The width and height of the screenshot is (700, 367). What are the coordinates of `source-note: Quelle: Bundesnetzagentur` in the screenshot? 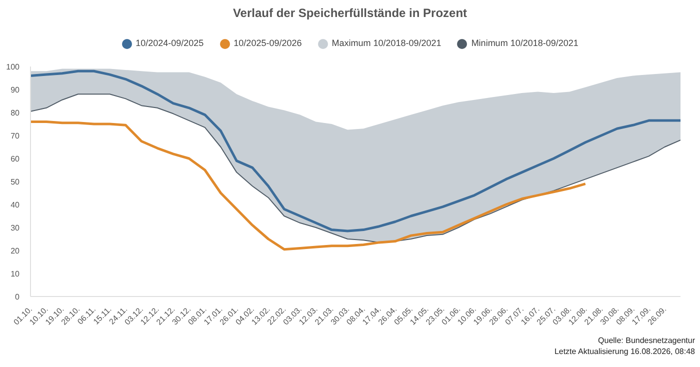 It's located at (646, 340).